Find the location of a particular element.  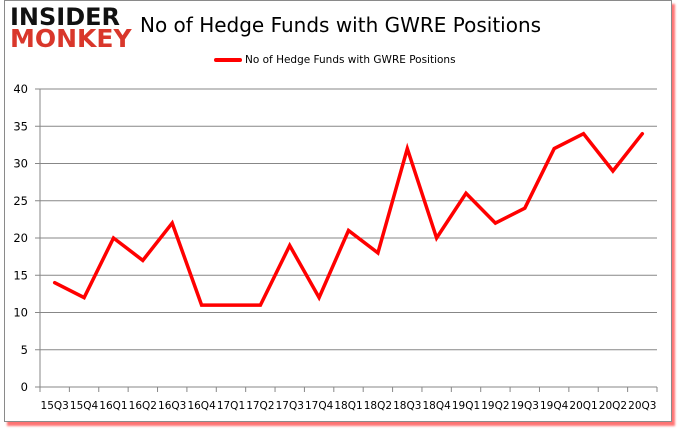

x-tick-label: 17Q1 is located at coordinates (231, 406).